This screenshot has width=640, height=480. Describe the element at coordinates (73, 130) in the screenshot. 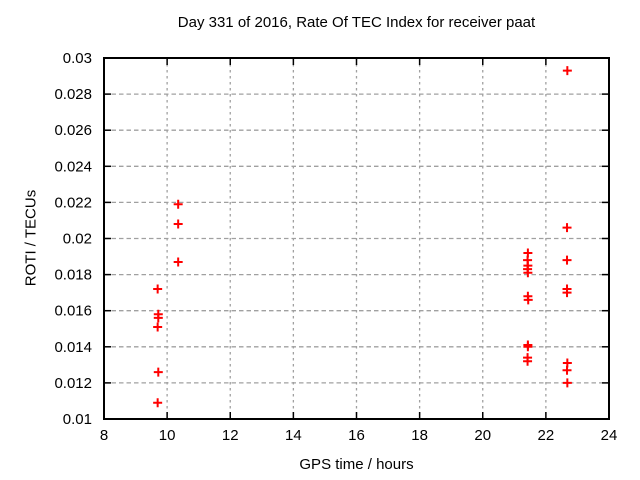

I see `y-tick-label: 0.026` at that location.